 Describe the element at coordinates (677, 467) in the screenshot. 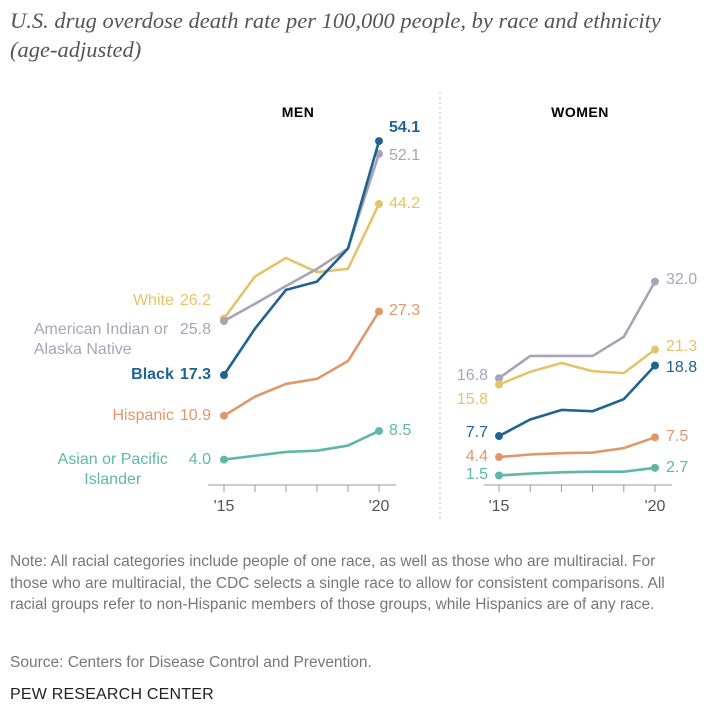

I see `value-label: 2.7` at that location.